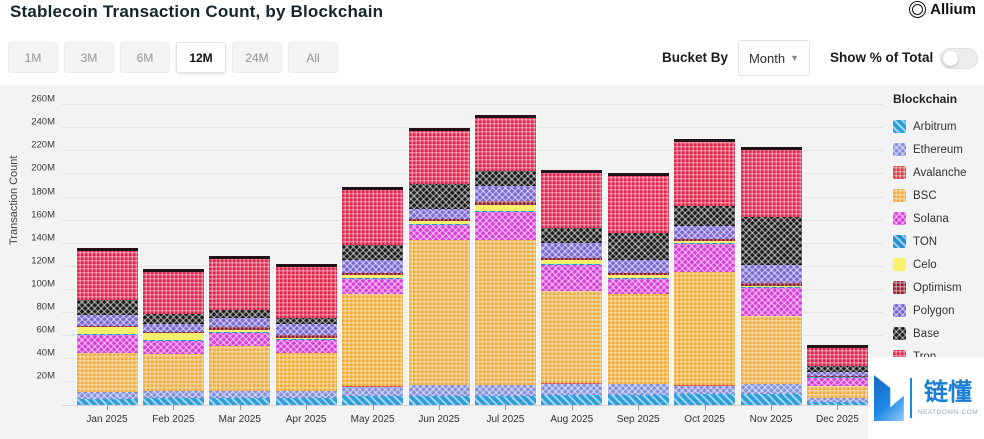 The height and width of the screenshot is (439, 984). Describe the element at coordinates (173, 336) in the screenshot. I see `segment-celo-feb-2025` at that location.